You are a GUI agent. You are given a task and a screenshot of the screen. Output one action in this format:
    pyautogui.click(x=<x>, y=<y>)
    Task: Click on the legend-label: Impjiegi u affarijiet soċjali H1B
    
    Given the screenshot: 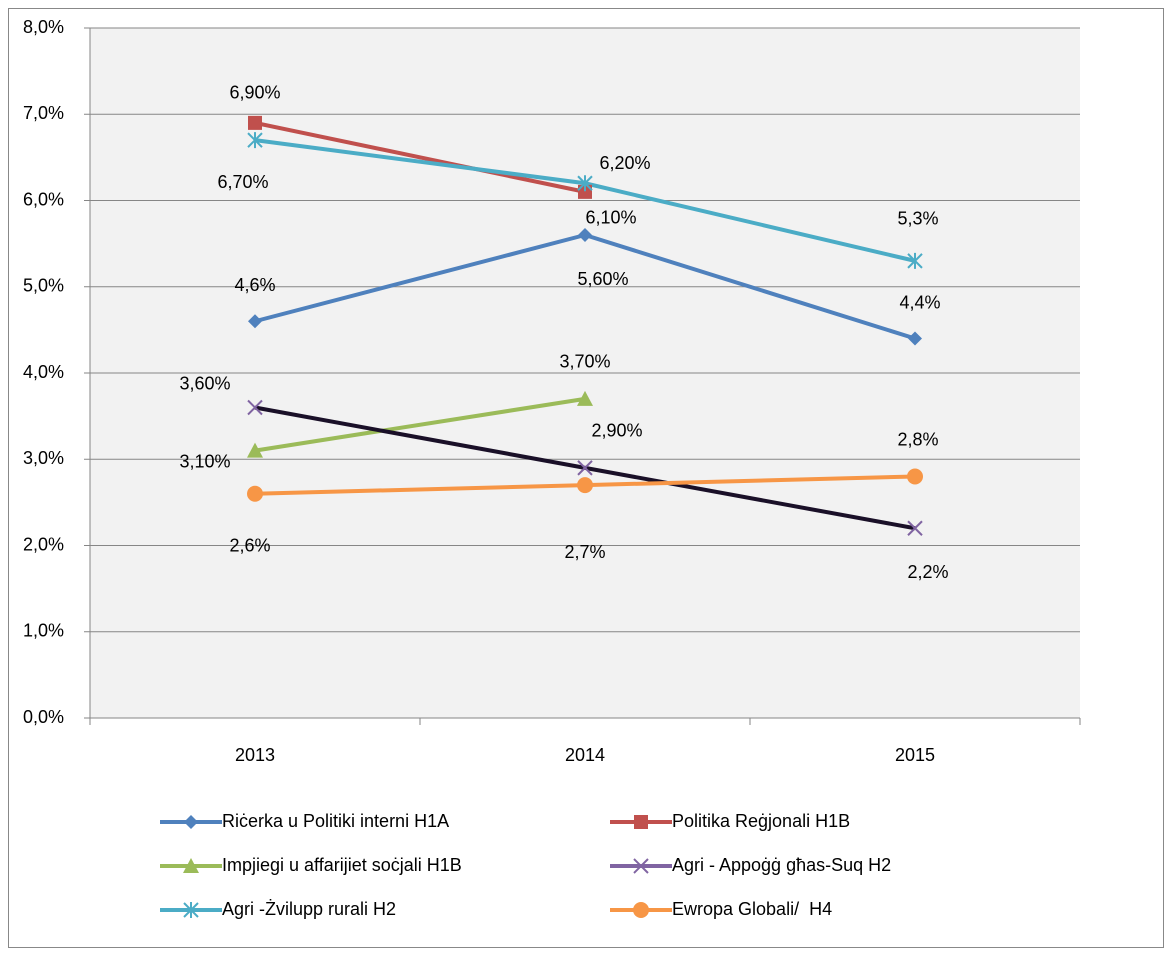 What is the action you would take?
    pyautogui.click(x=342, y=865)
    